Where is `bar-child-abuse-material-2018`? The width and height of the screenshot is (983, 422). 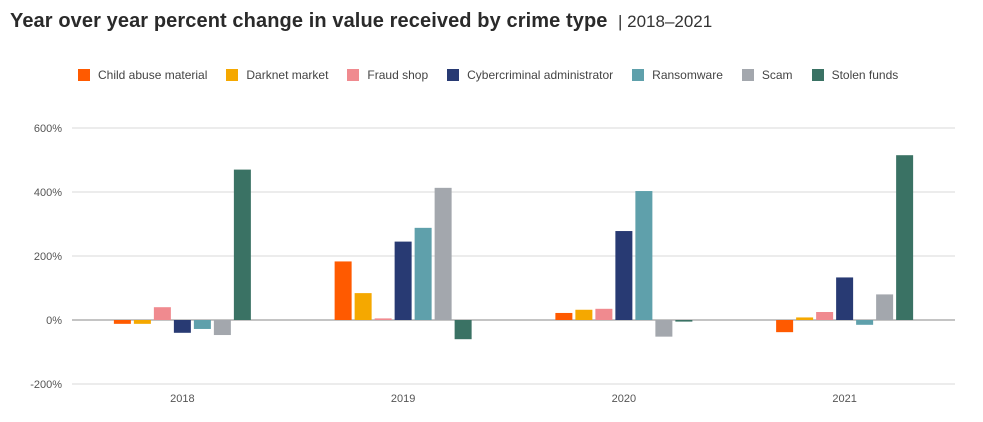
bar-child-abuse-material-2018 is located at coordinates (122, 322).